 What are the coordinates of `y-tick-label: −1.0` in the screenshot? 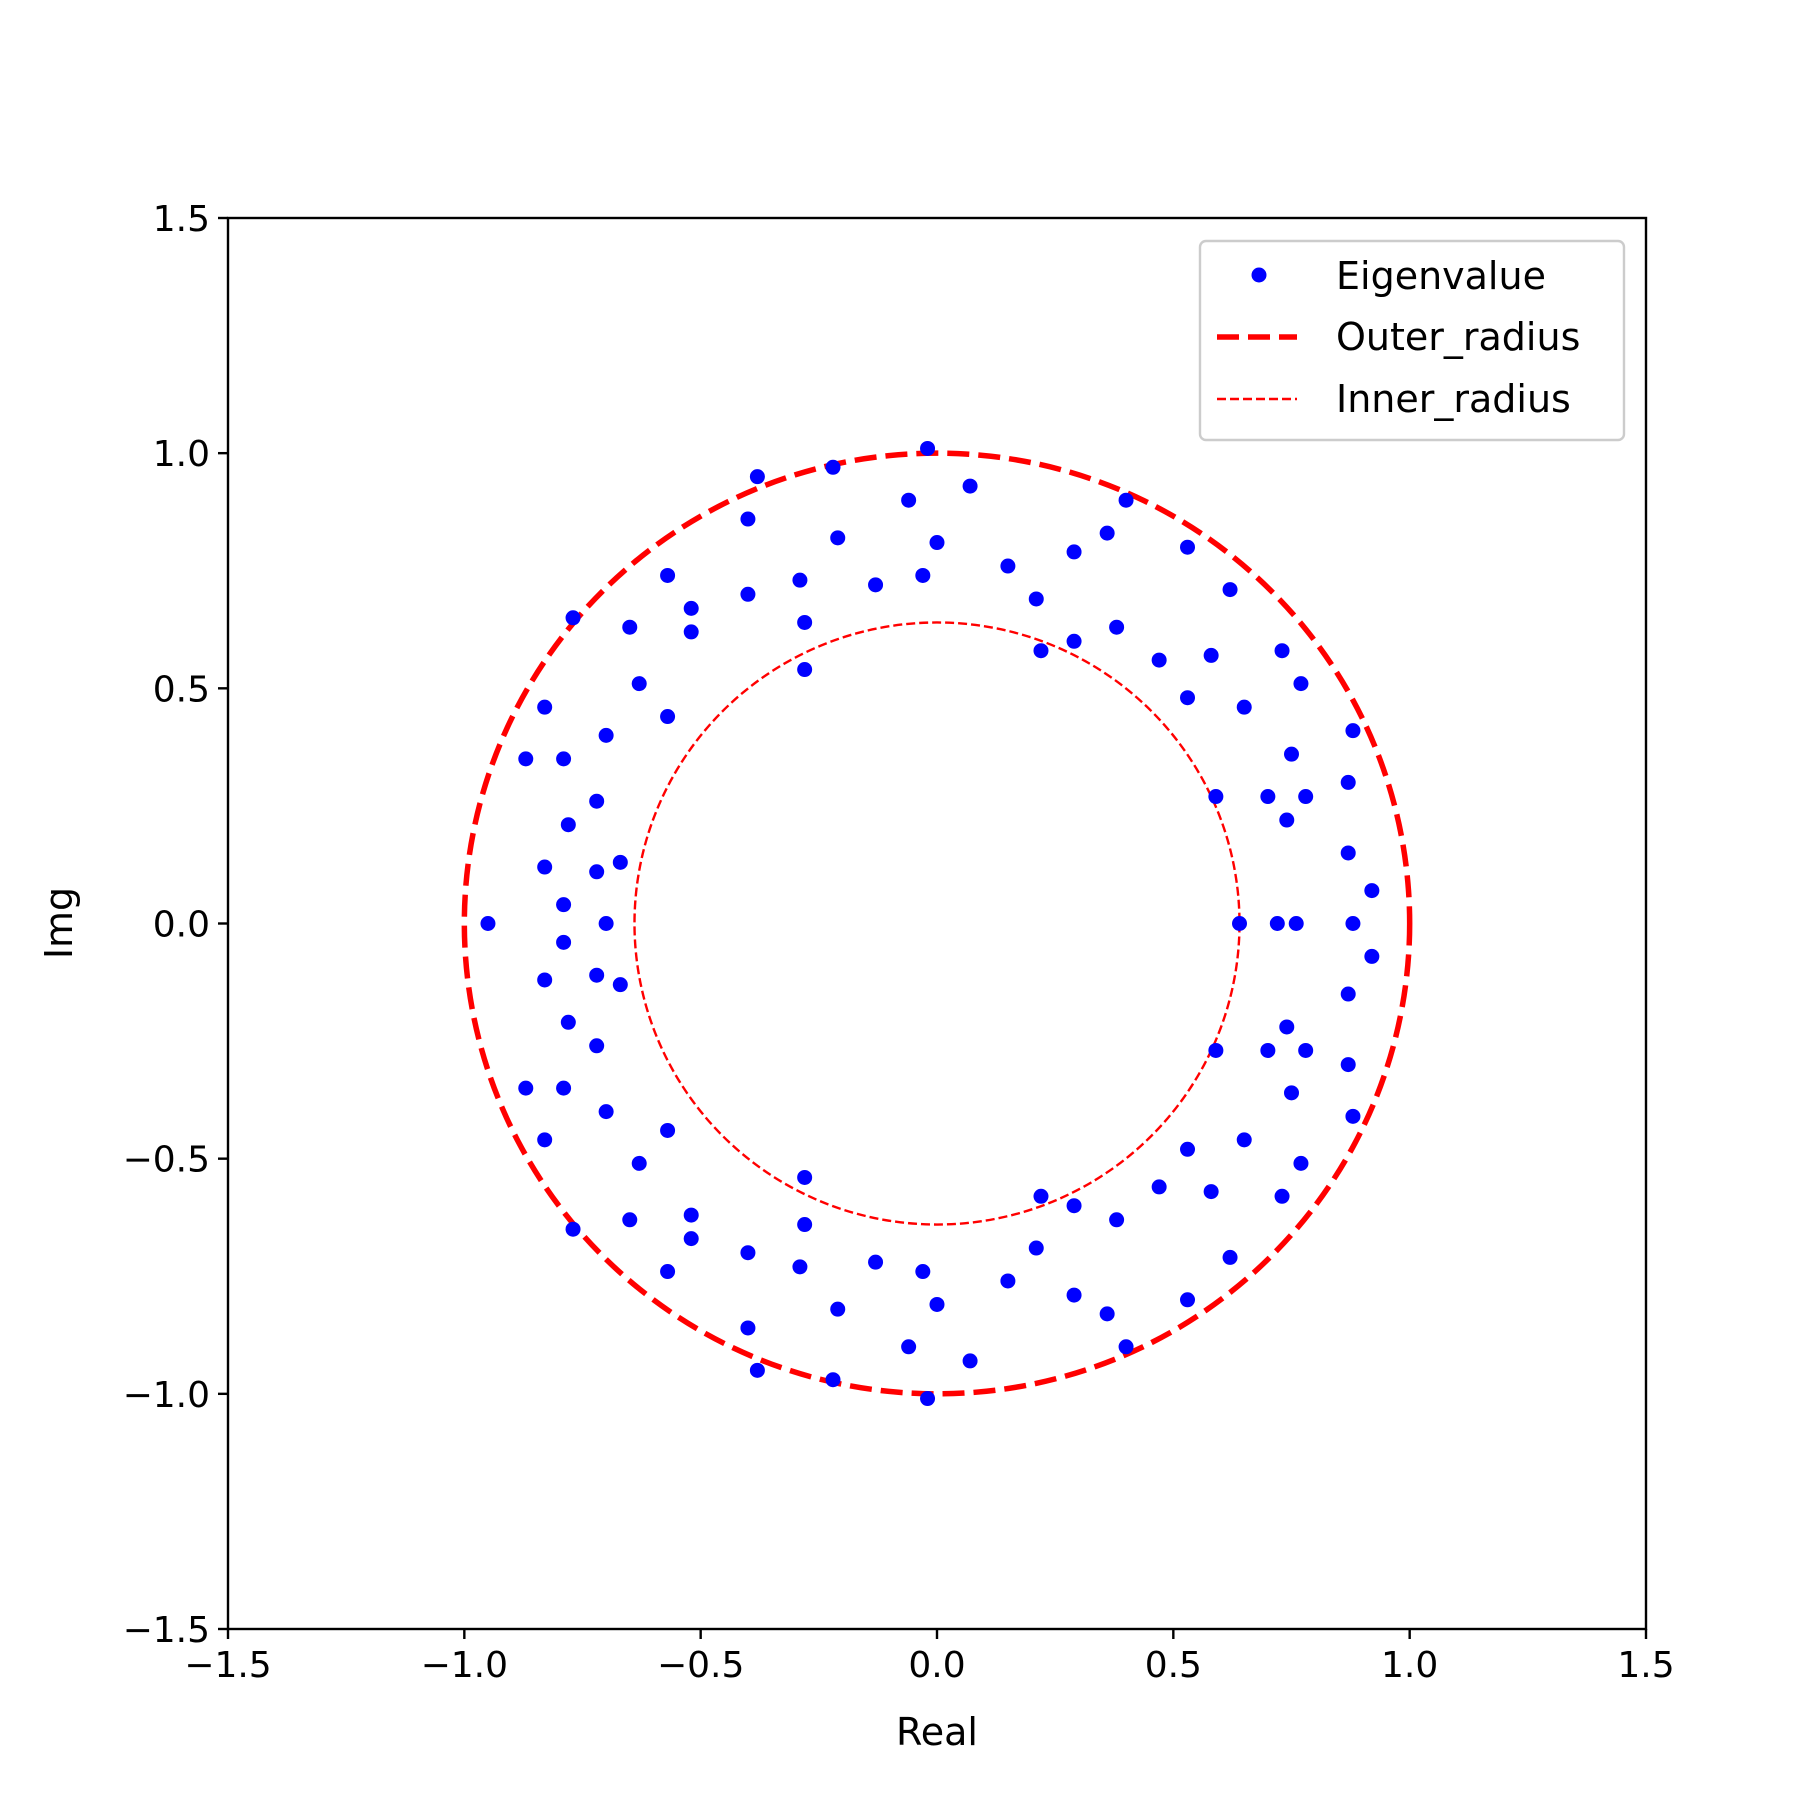 It's located at (166, 1395).